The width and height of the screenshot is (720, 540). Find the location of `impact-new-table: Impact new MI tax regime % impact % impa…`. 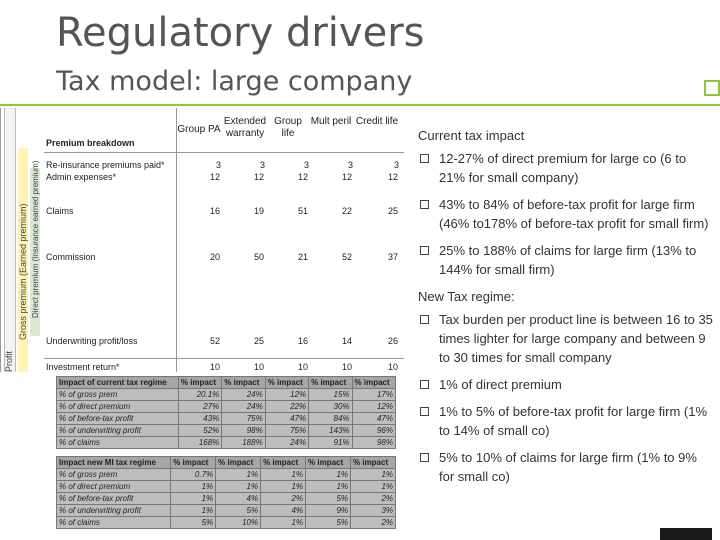

impact-new-table: Impact new MI tax regime % impact % impa… is located at coordinates (225, 492).